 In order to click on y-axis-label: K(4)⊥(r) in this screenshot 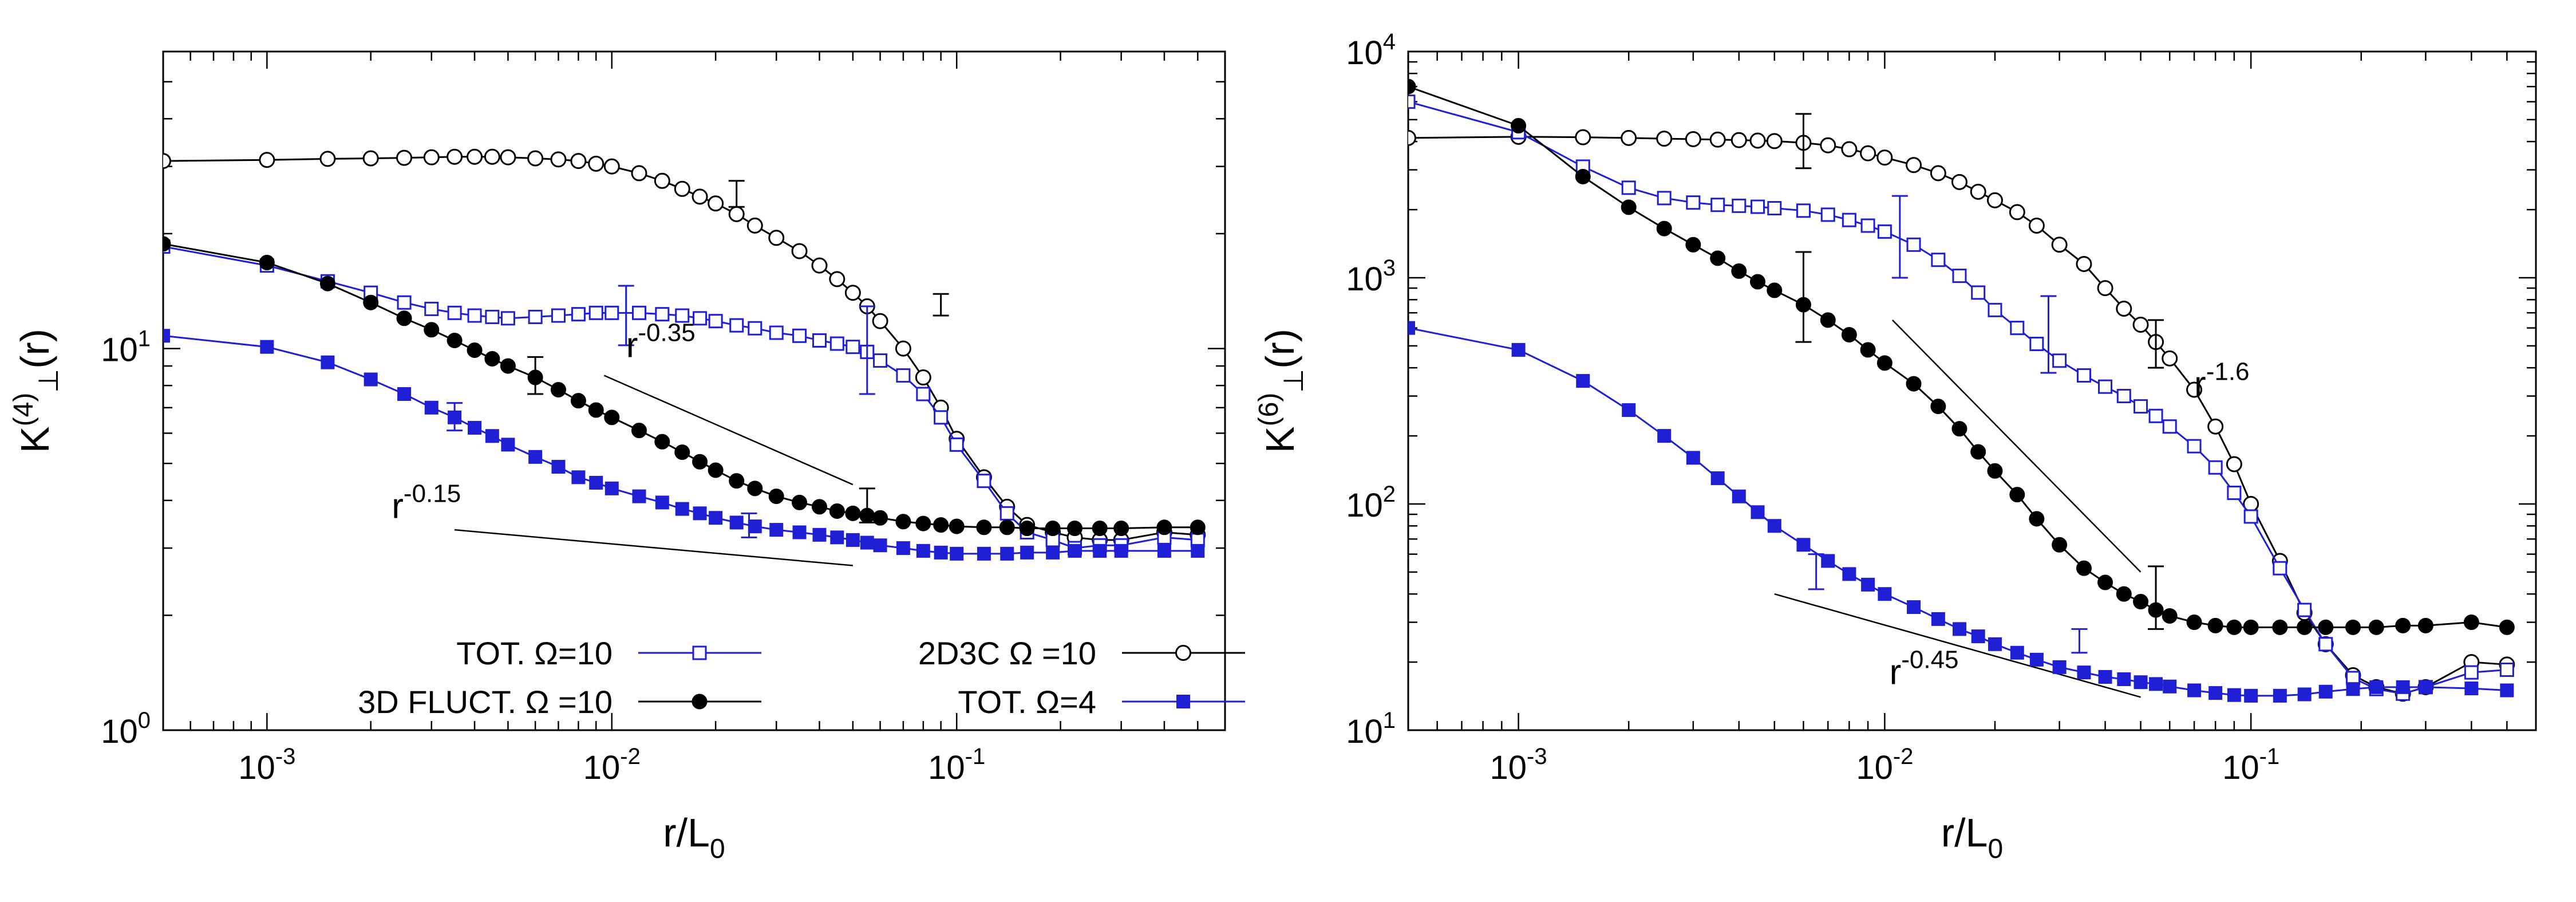, I will do `click(36, 391)`.